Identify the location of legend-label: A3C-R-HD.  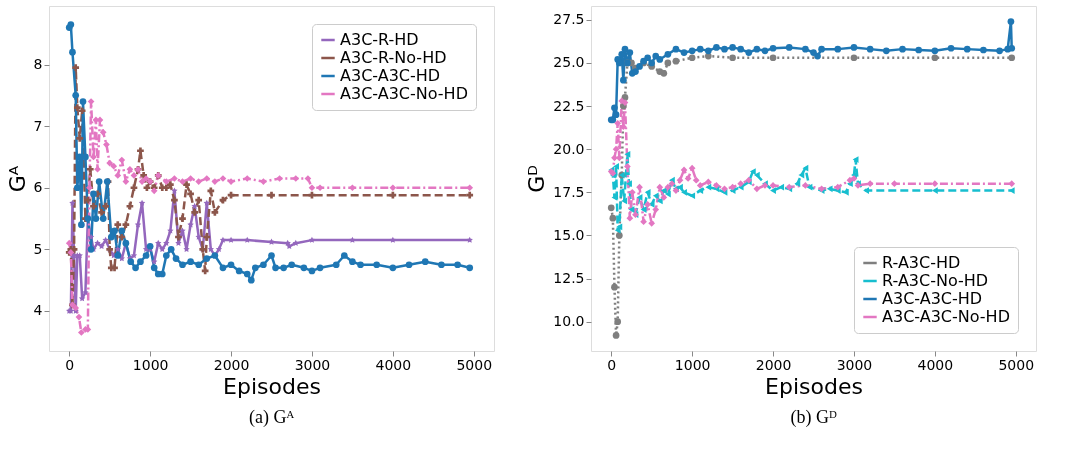
(379, 39).